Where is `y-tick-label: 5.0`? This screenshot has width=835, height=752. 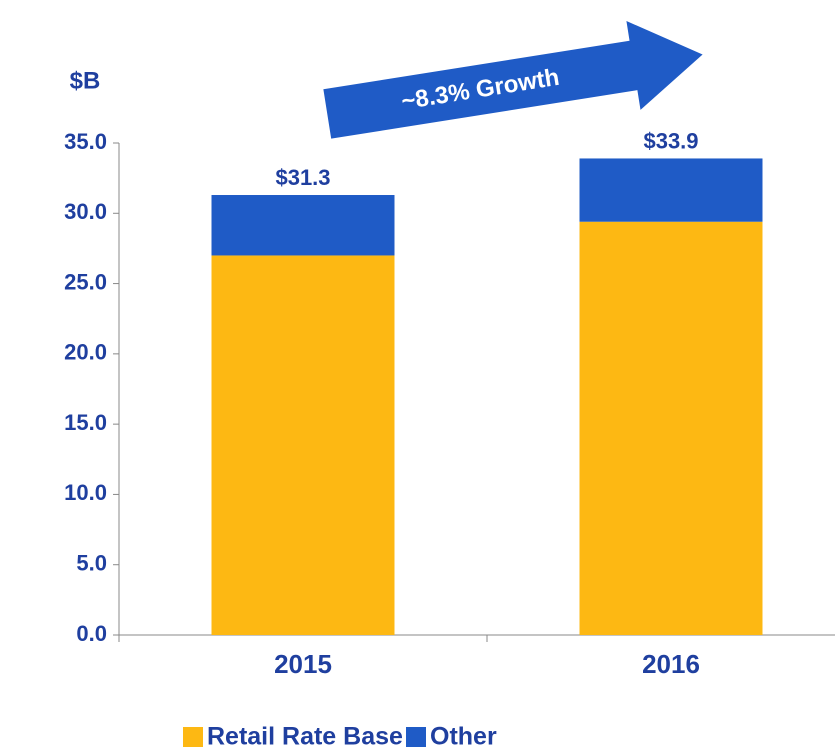
y-tick-label: 5.0 is located at coordinates (91, 563).